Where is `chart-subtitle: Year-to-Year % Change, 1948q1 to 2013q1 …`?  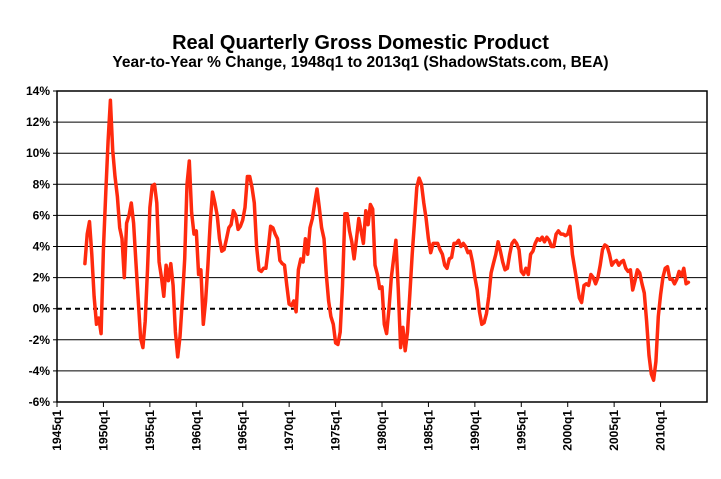 chart-subtitle: Year-to-Year % Change, 1948q1 to 2013q1 … is located at coordinates (360, 62).